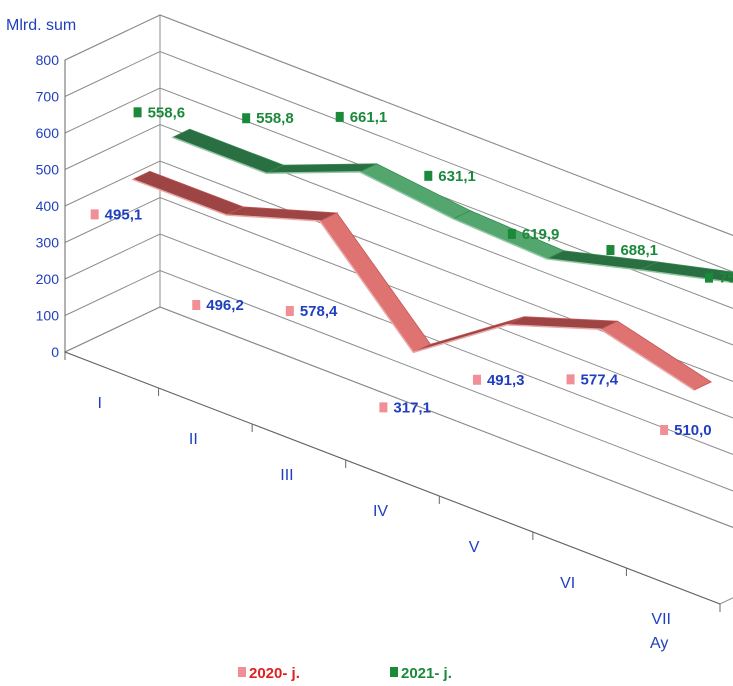 Image resolution: width=733 pixels, height=686 pixels. What do you see at coordinates (426, 673) in the screenshot?
I see `legend-label: 2021- j.` at bounding box center [426, 673].